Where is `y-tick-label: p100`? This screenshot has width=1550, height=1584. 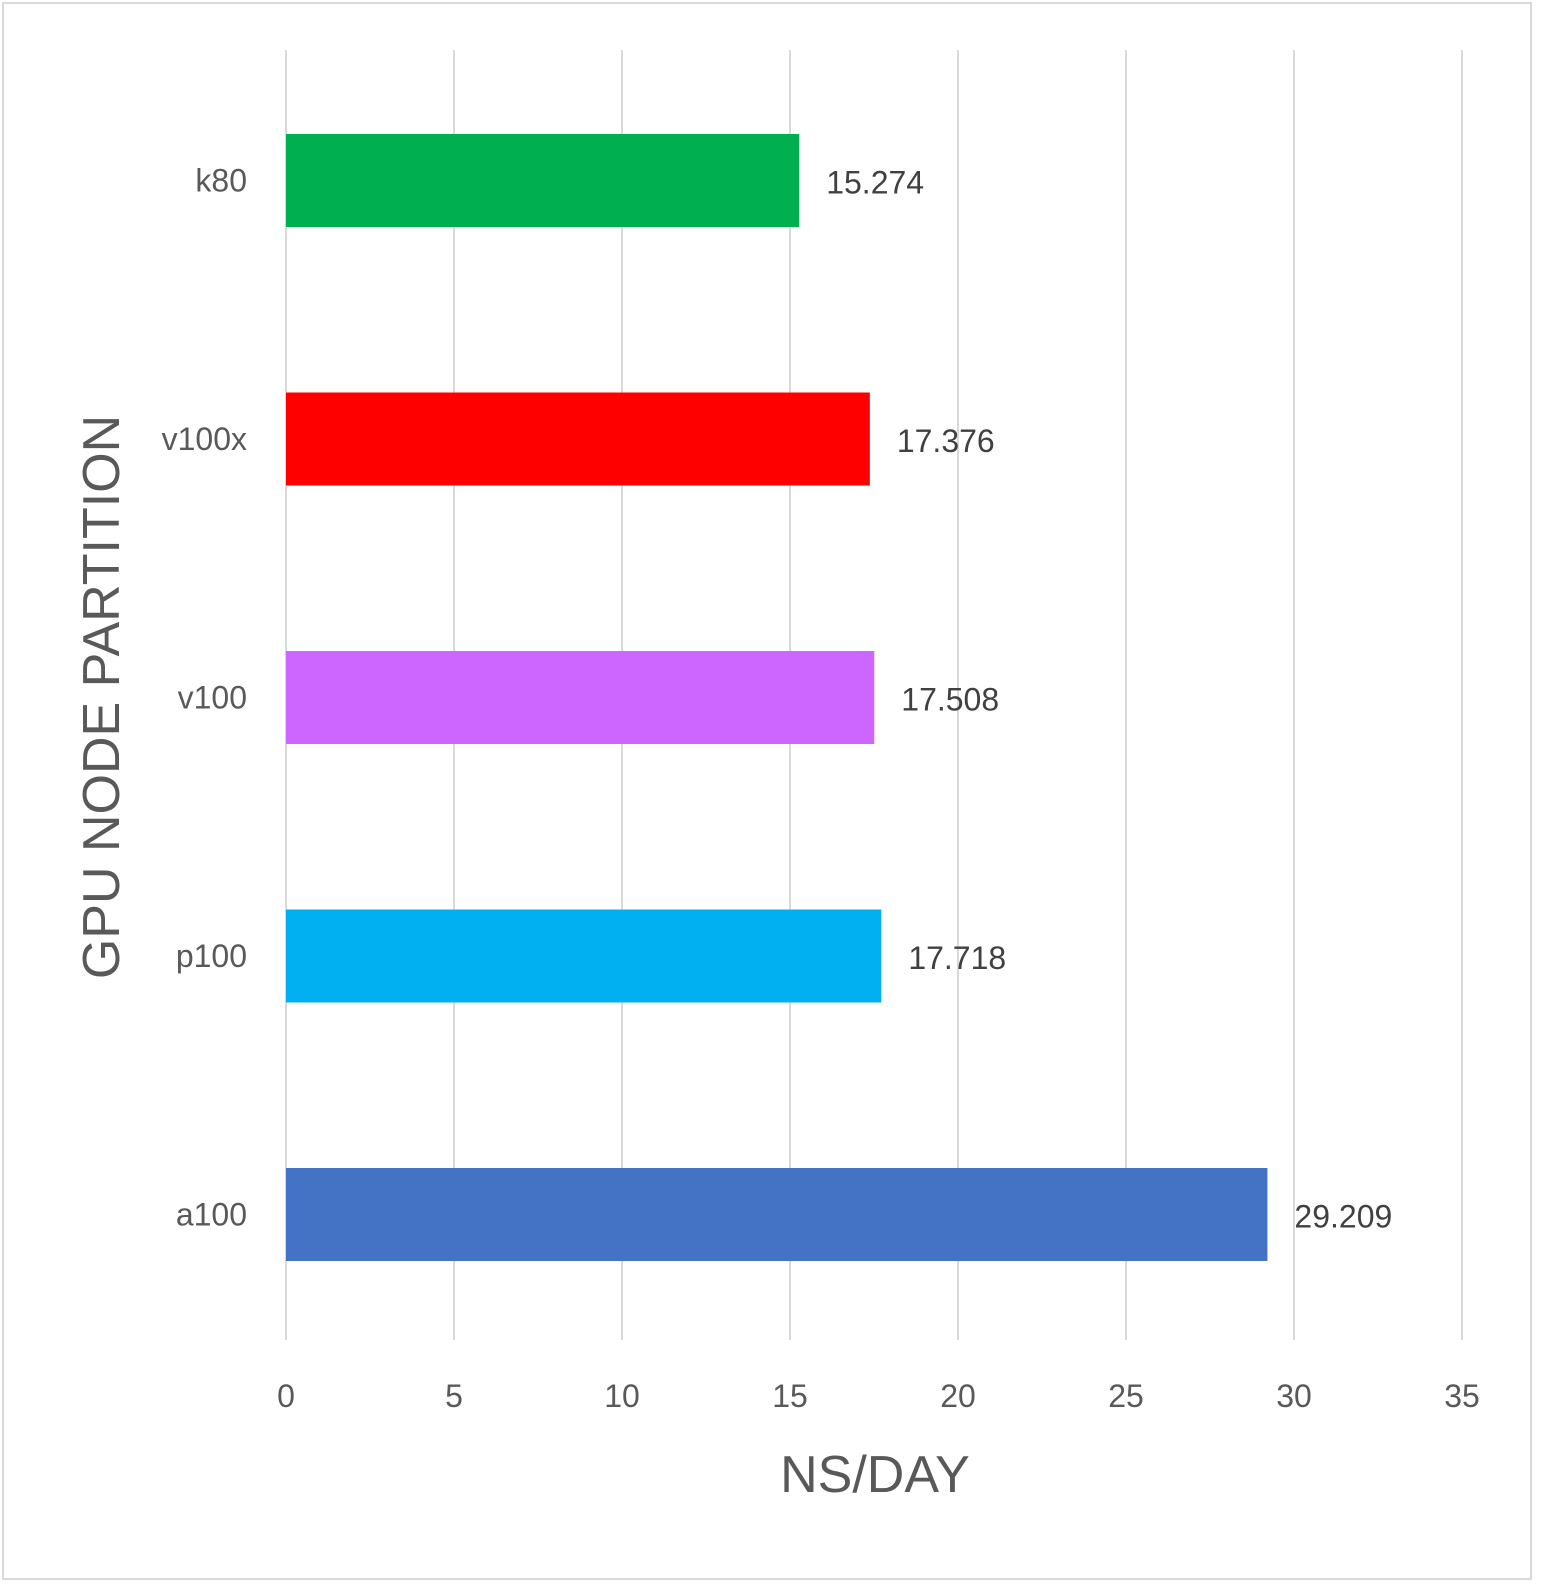
y-tick-label: p100 is located at coordinates (211, 956).